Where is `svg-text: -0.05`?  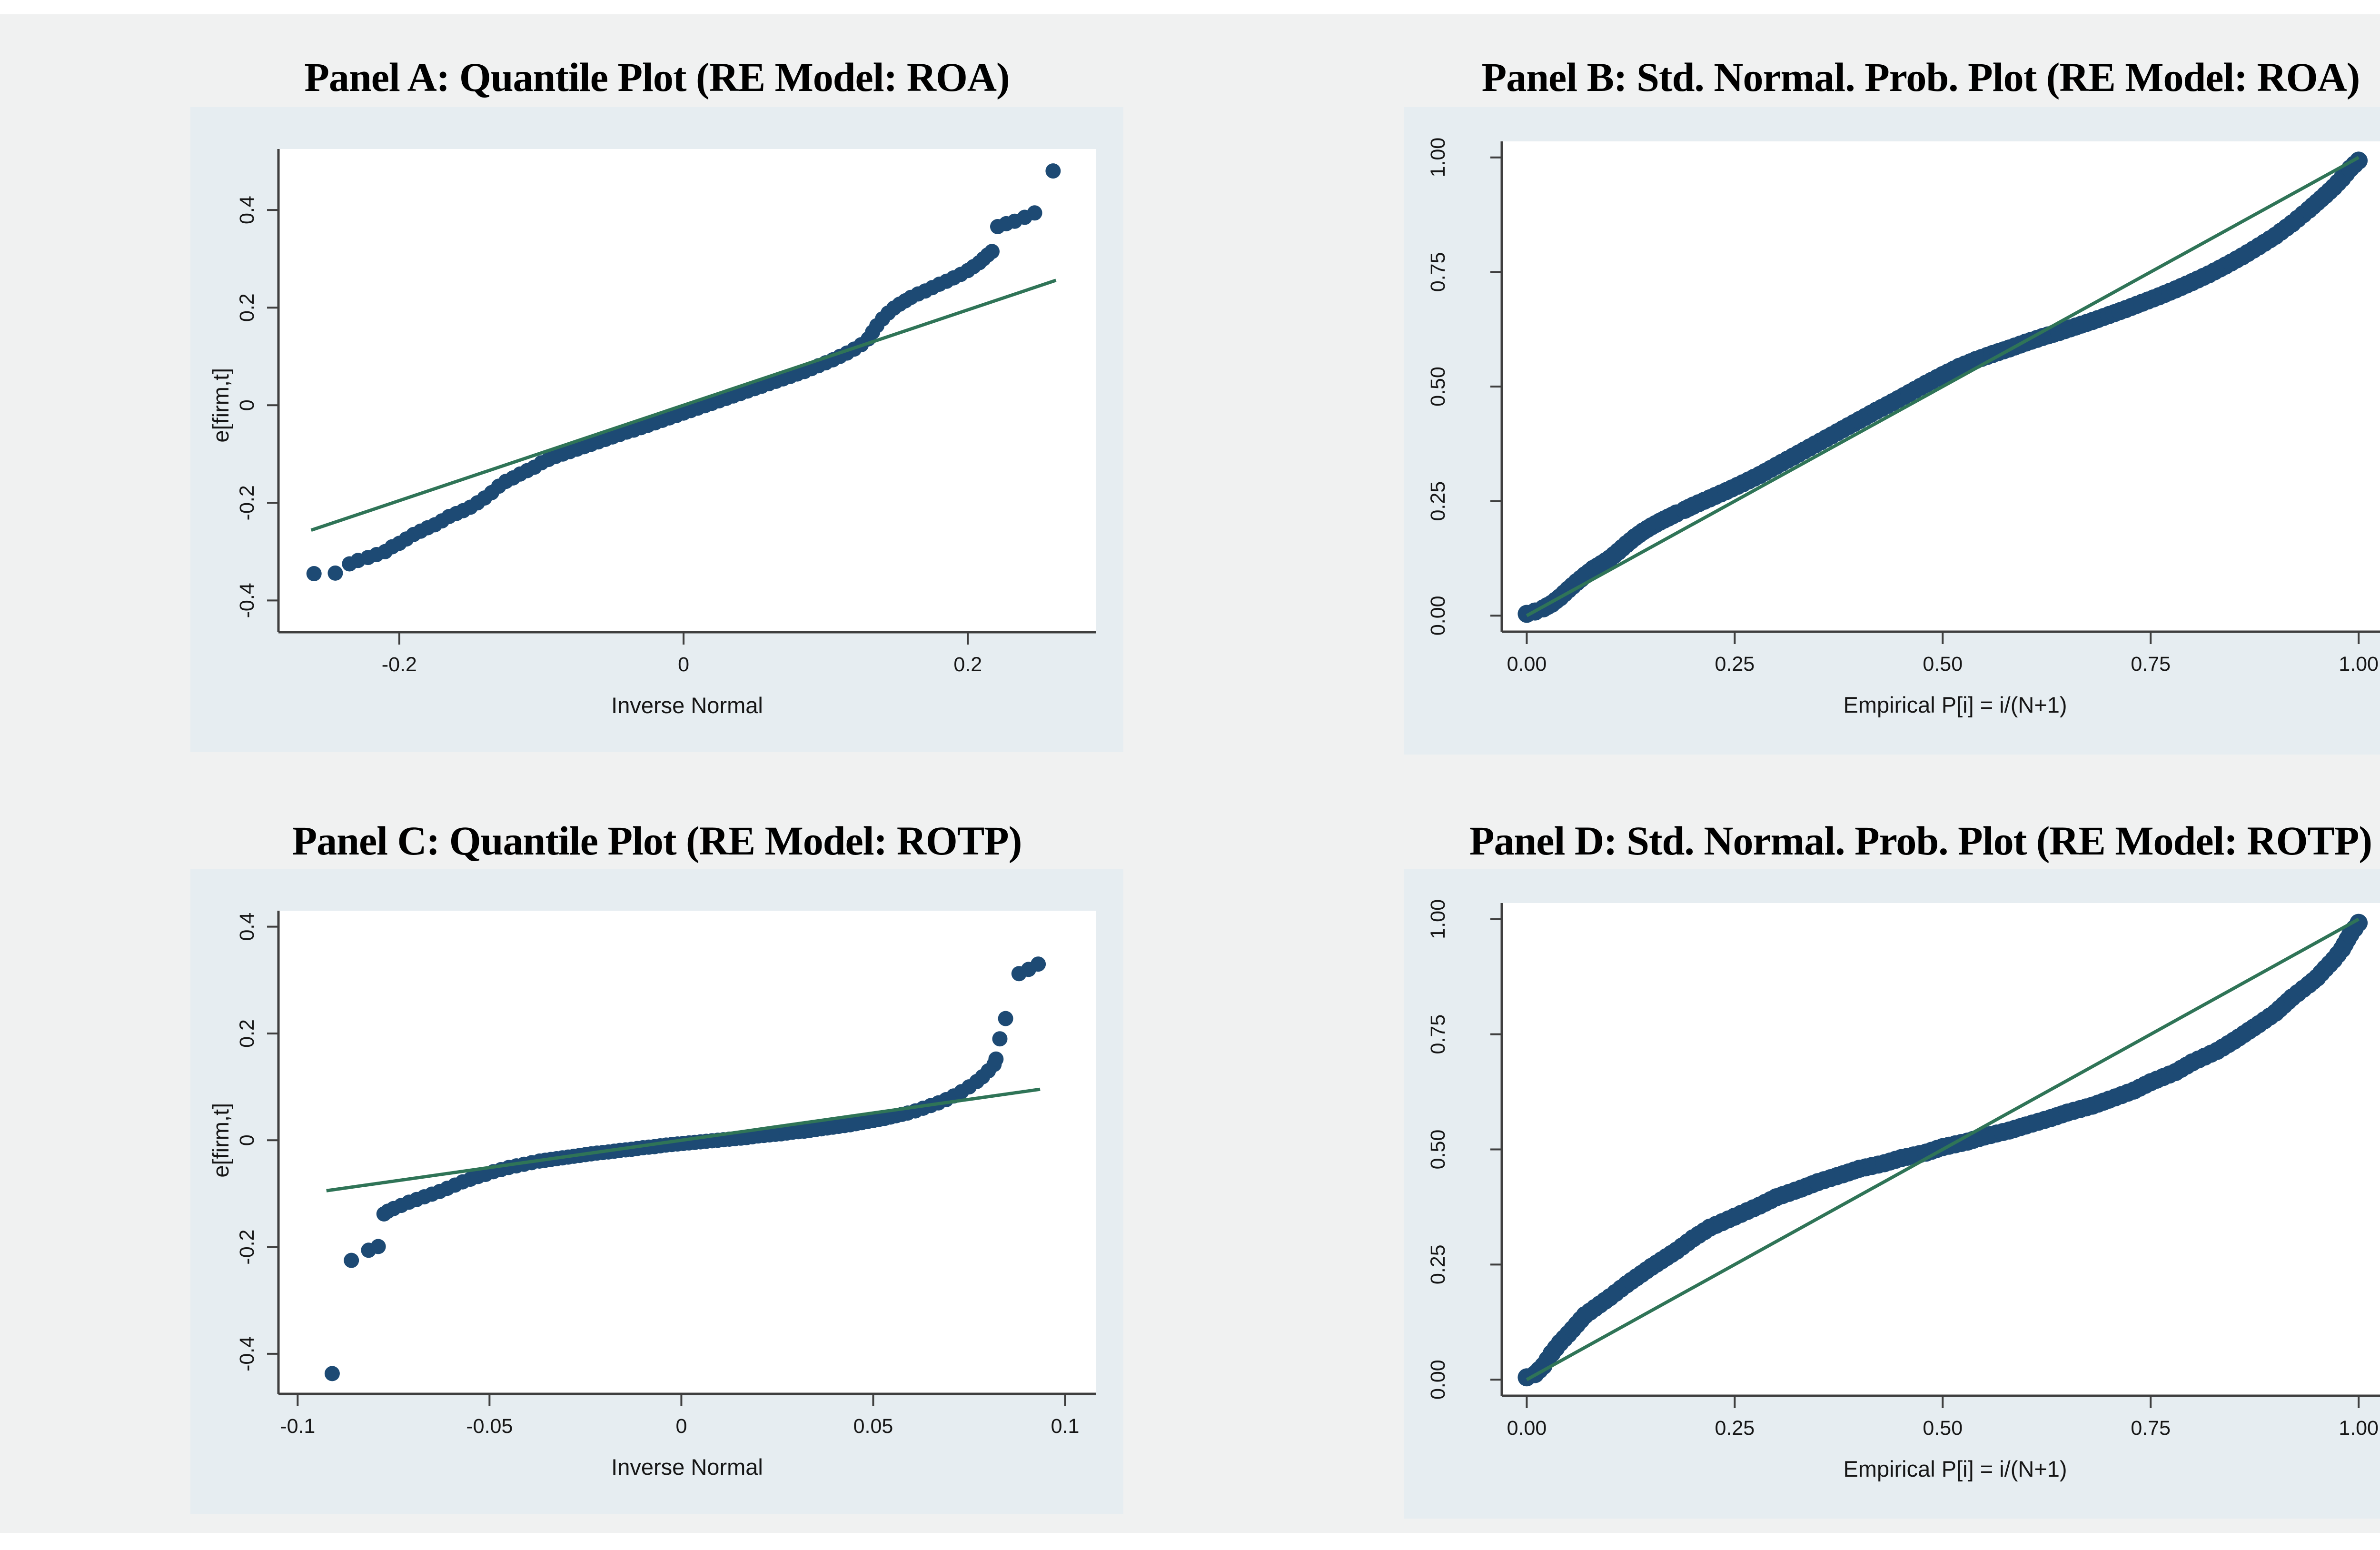
svg-text: -0.05 is located at coordinates (489, 1426).